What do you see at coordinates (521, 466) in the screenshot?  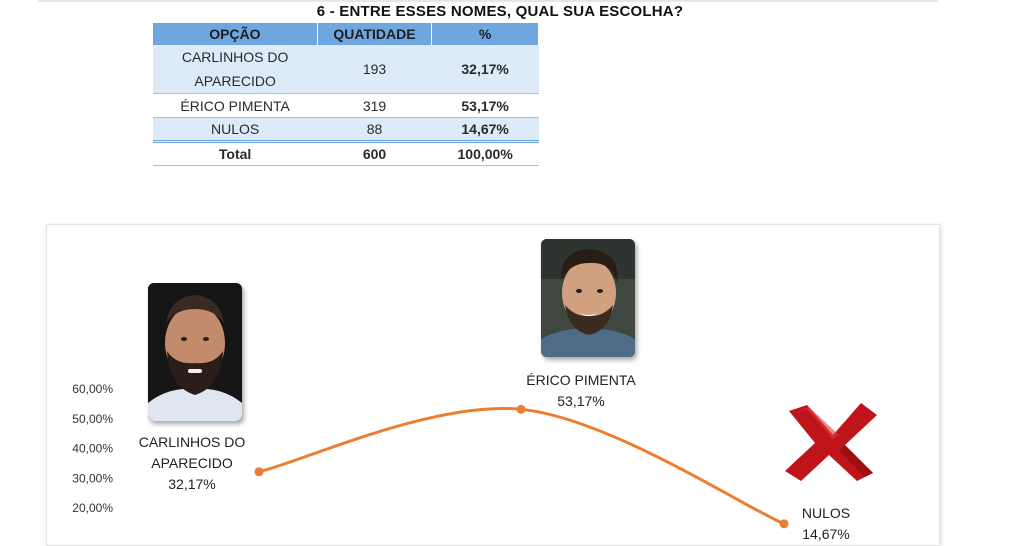 I see `series-line` at bounding box center [521, 466].